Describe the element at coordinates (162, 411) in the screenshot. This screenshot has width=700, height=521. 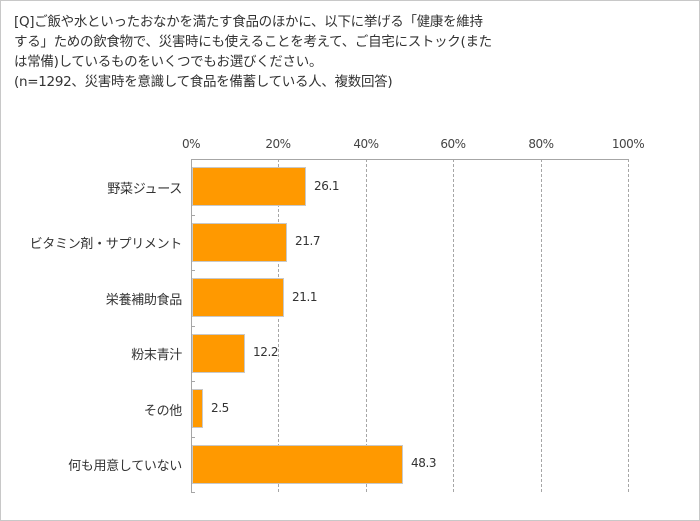
I see `category-label: その他` at that location.